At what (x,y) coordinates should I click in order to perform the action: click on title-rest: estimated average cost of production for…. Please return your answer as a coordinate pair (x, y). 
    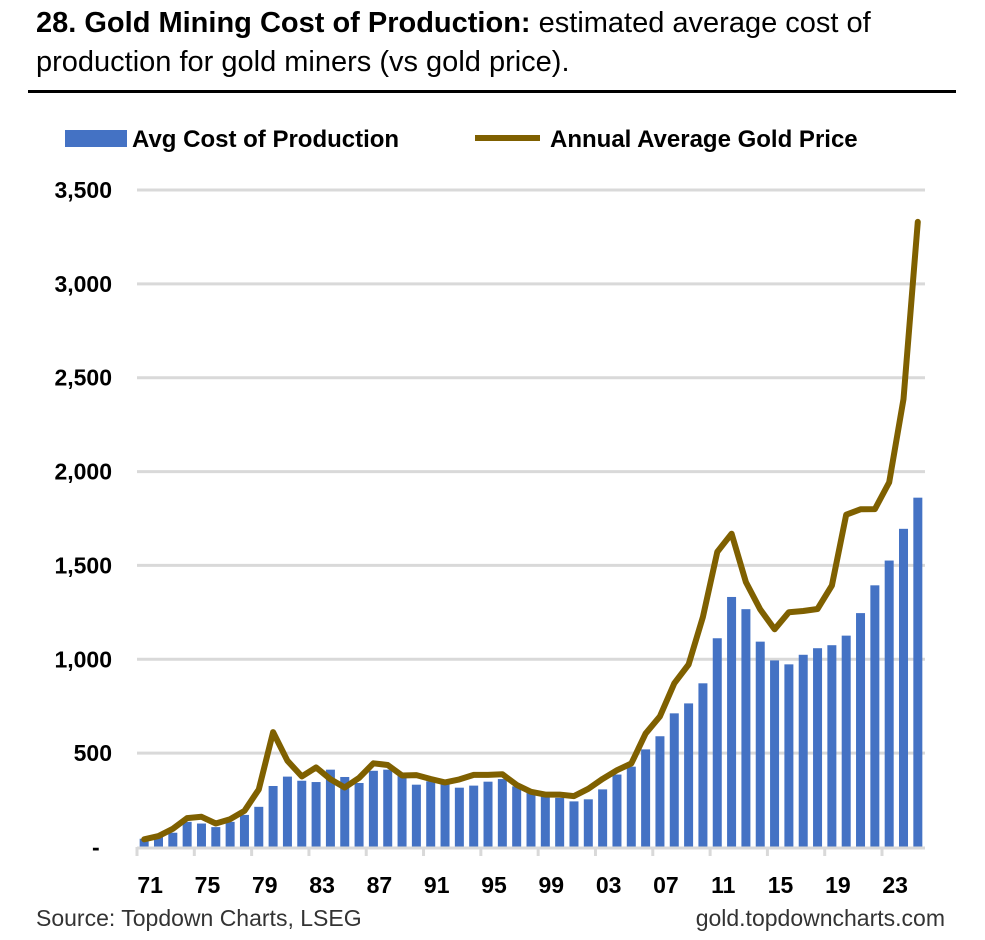
    Looking at the image, I should click on (453, 42).